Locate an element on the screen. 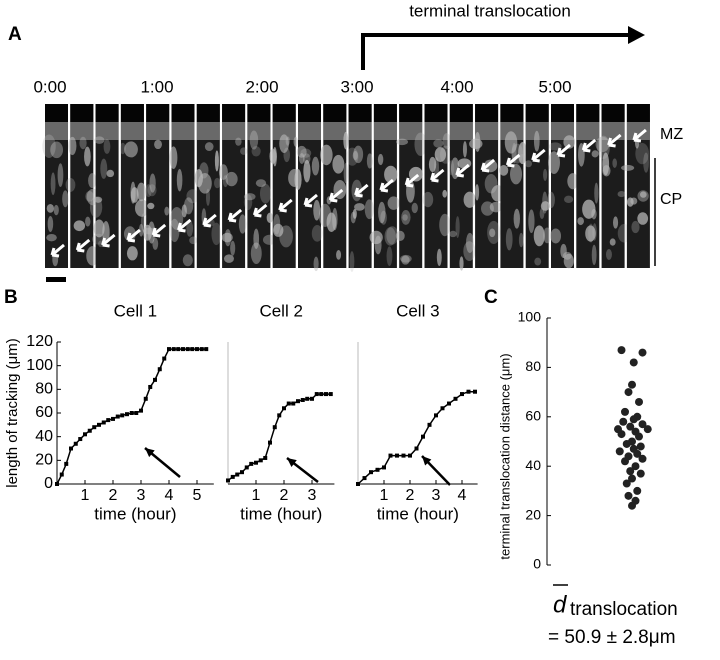 The image size is (720, 660). x-tick-label: 5 is located at coordinates (197, 495).